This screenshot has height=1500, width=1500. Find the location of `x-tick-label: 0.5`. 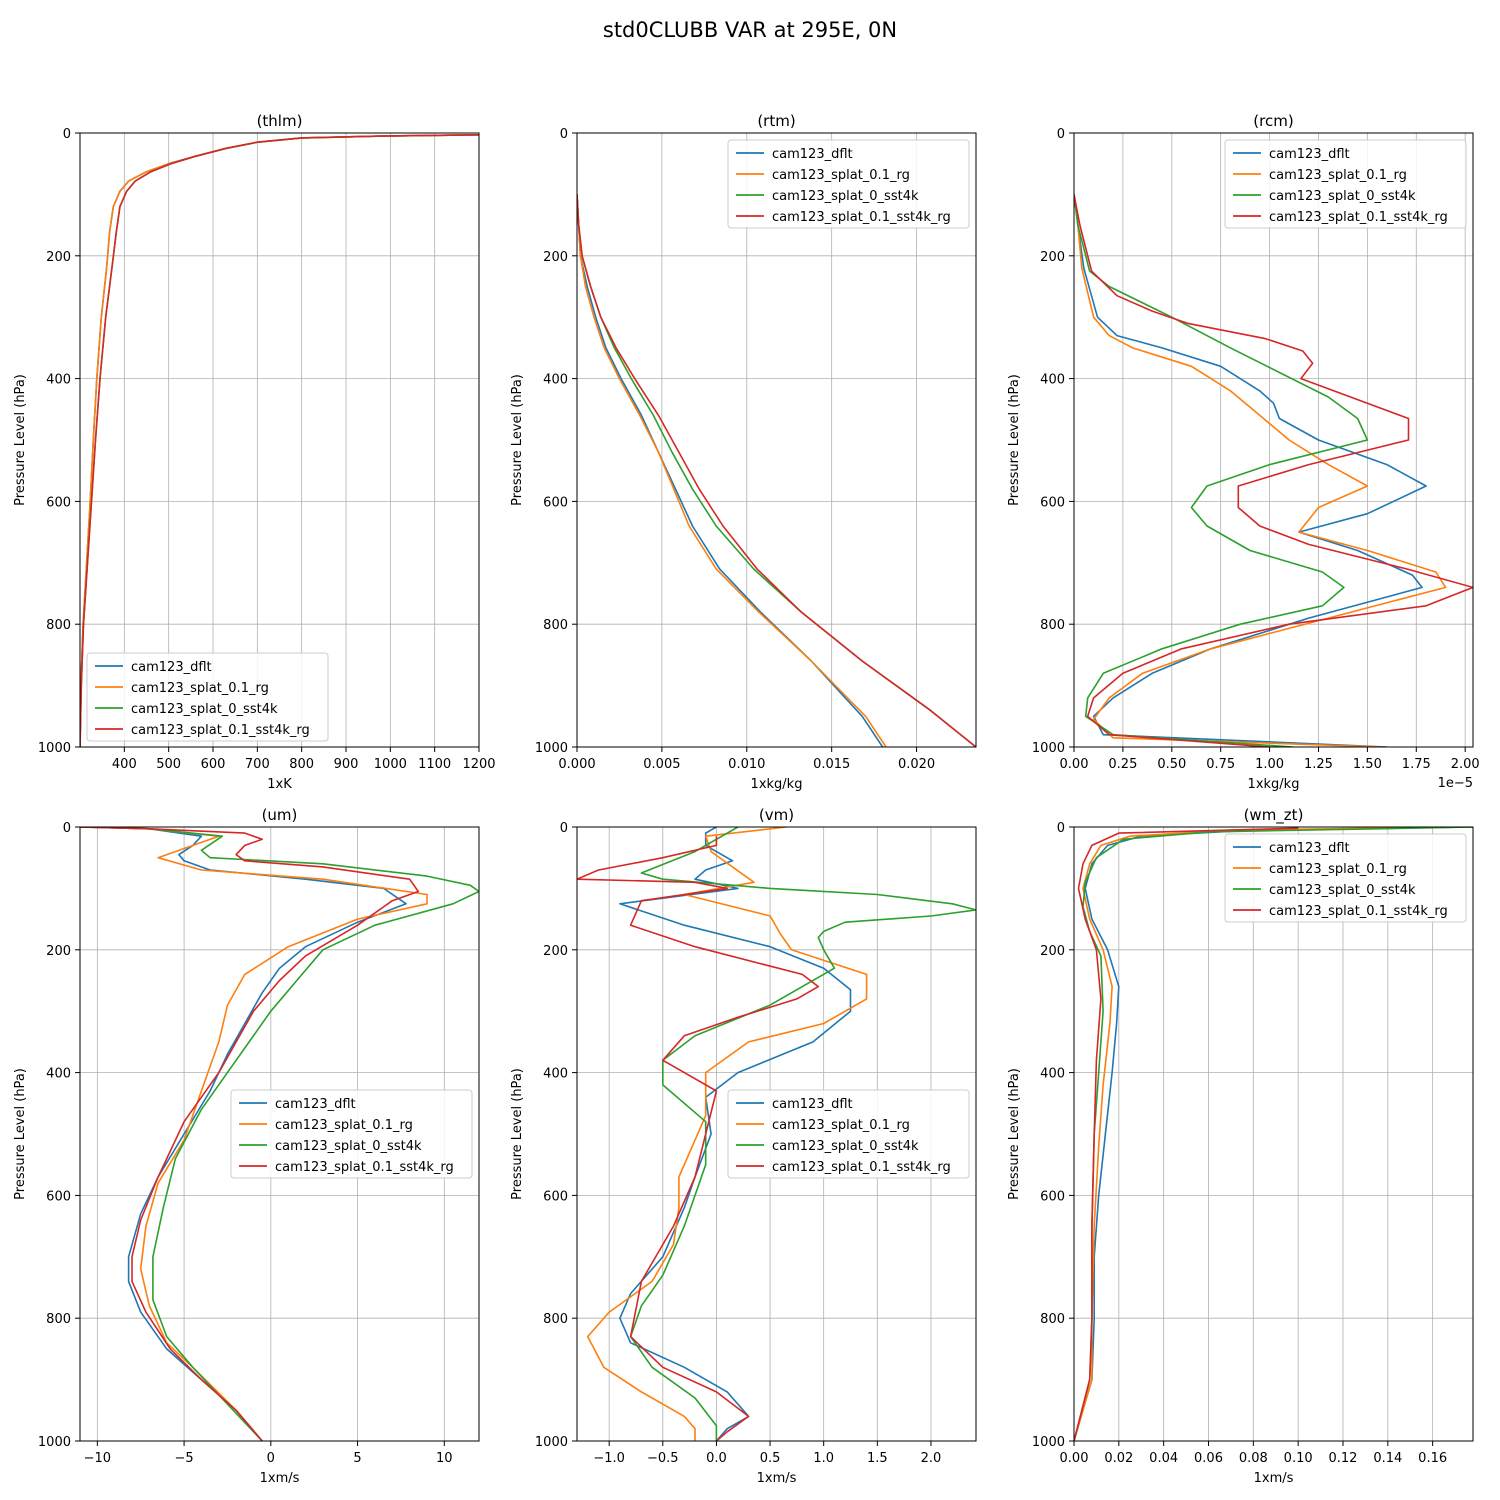

x-tick-label: 0.5 is located at coordinates (770, 1458).